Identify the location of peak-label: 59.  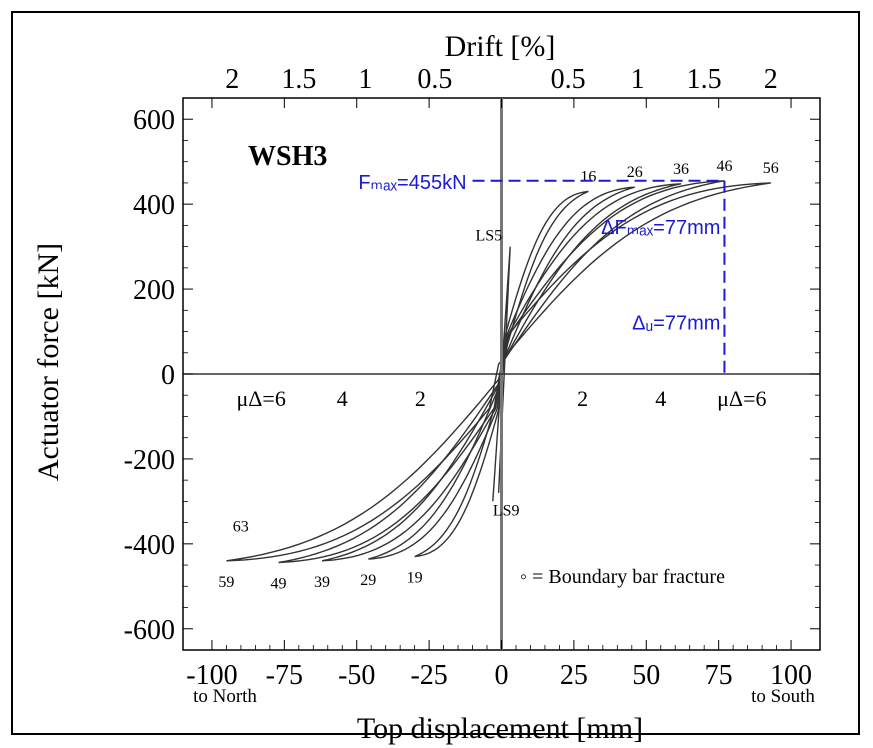
(226, 582).